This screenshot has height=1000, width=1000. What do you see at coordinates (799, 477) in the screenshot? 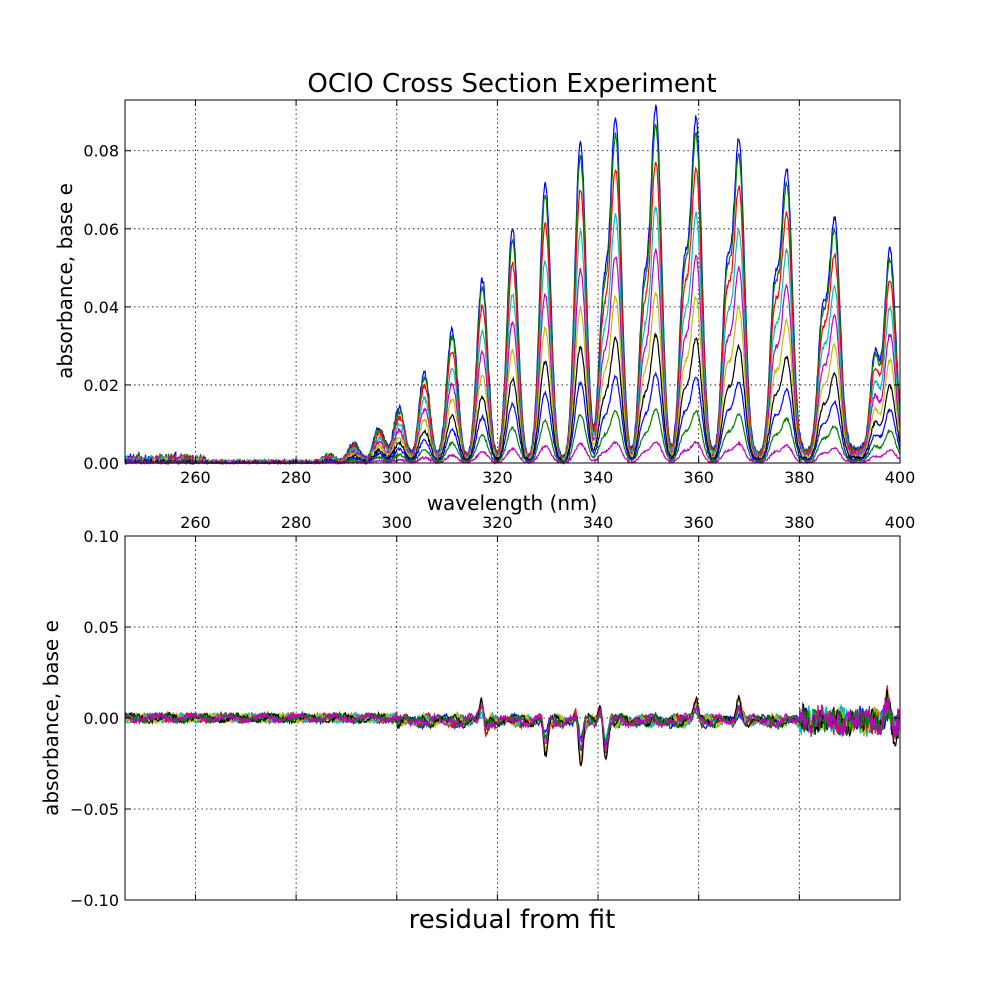
I see `top-x-tick-label: 380` at bounding box center [799, 477].